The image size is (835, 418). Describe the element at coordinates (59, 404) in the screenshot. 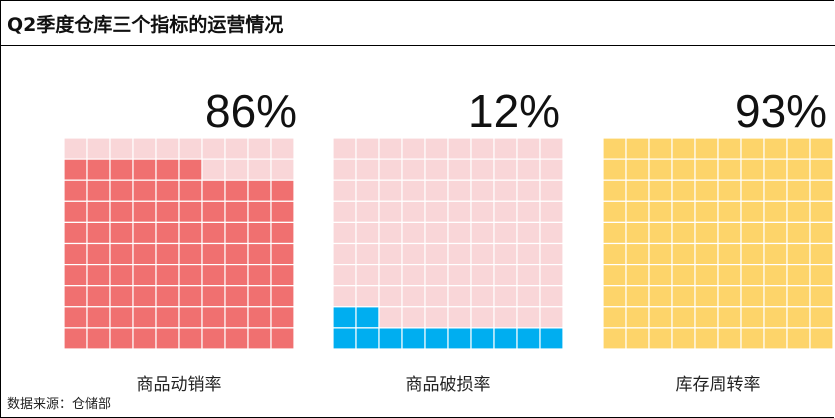

I see `data-source: 数据来源：仓储部` at that location.